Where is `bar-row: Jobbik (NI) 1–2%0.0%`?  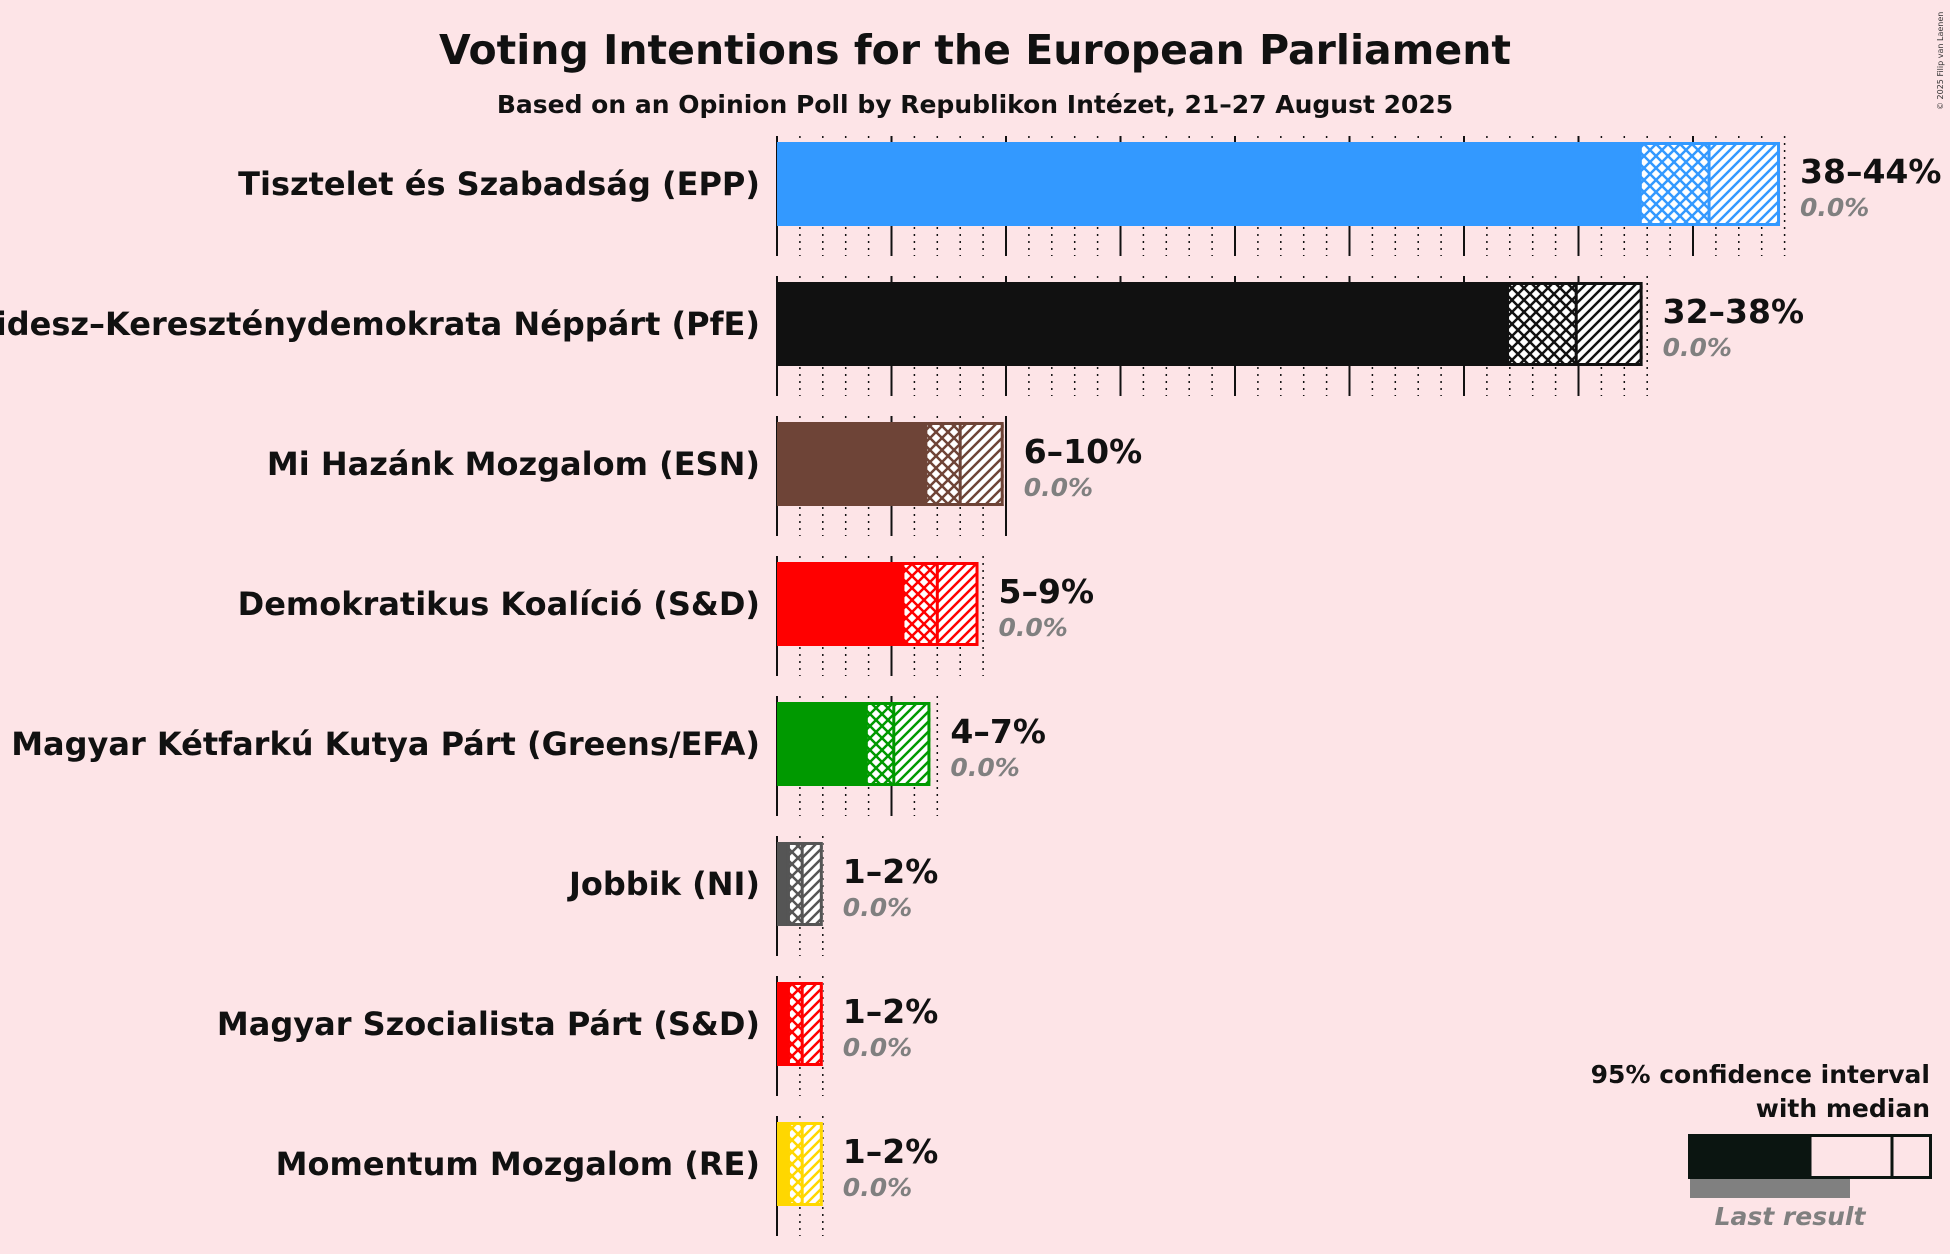
bar-row: Jobbik (NI) 1–2%0.0% is located at coordinates (752, 884).